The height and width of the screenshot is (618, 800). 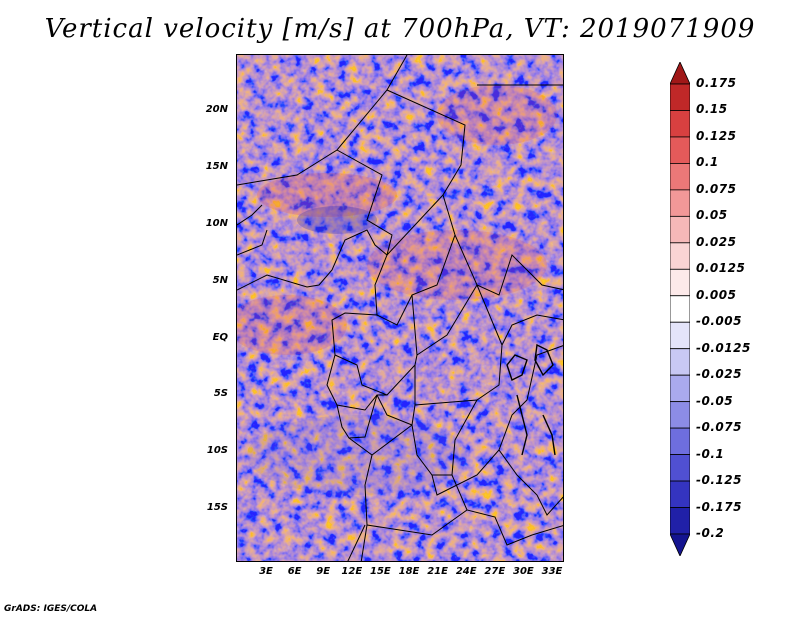 I want to click on lat-label: 10S, so click(x=217, y=450).